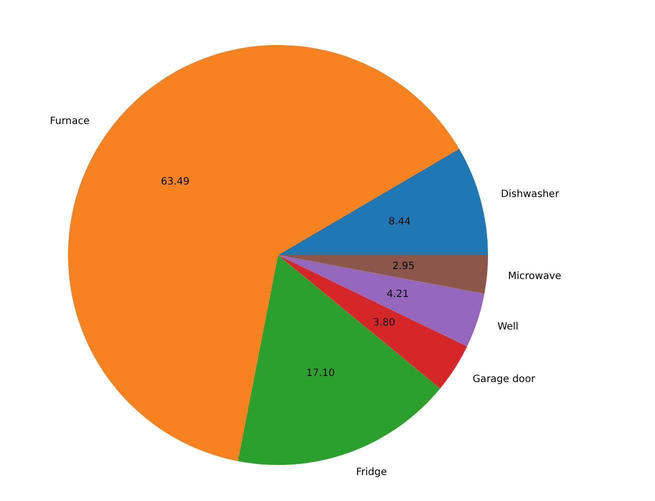  Describe the element at coordinates (70, 121) in the screenshot. I see `slice-label: Furnace` at that location.